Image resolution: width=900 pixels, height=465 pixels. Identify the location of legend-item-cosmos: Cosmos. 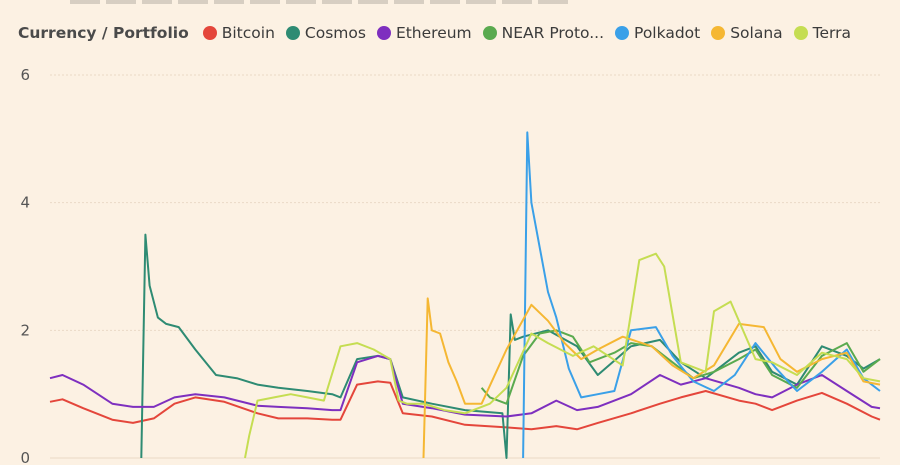
(325, 33).